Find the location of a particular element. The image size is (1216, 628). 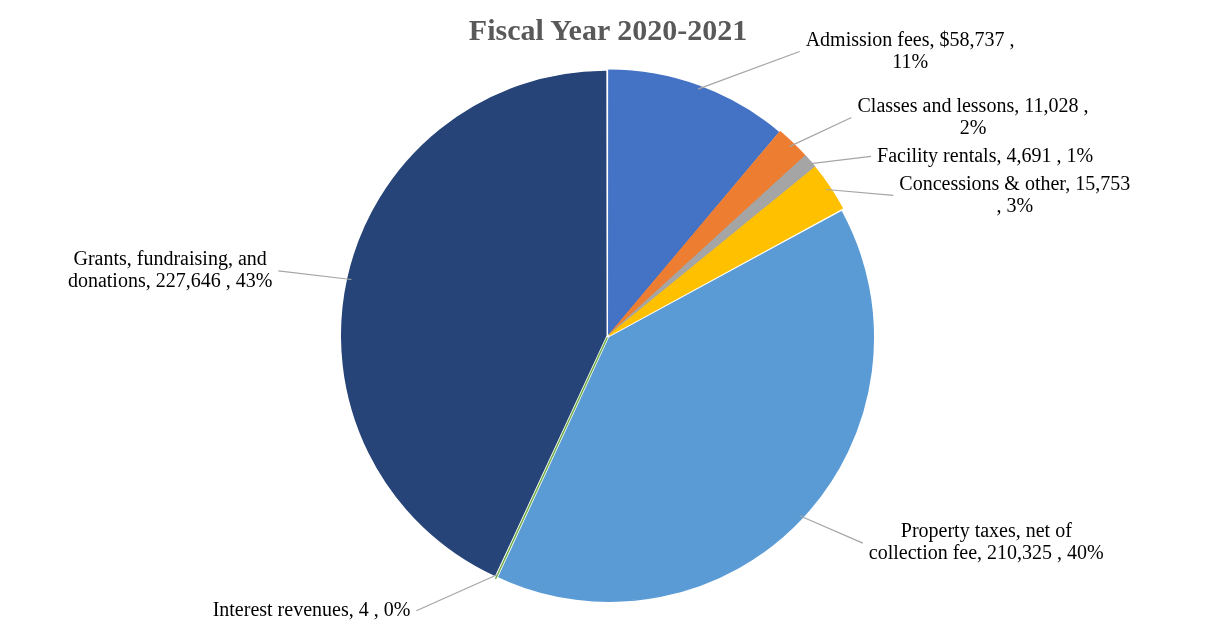

slice-label: Grants, fundraising, and donations, 227,646 , 43% is located at coordinates (170, 269).